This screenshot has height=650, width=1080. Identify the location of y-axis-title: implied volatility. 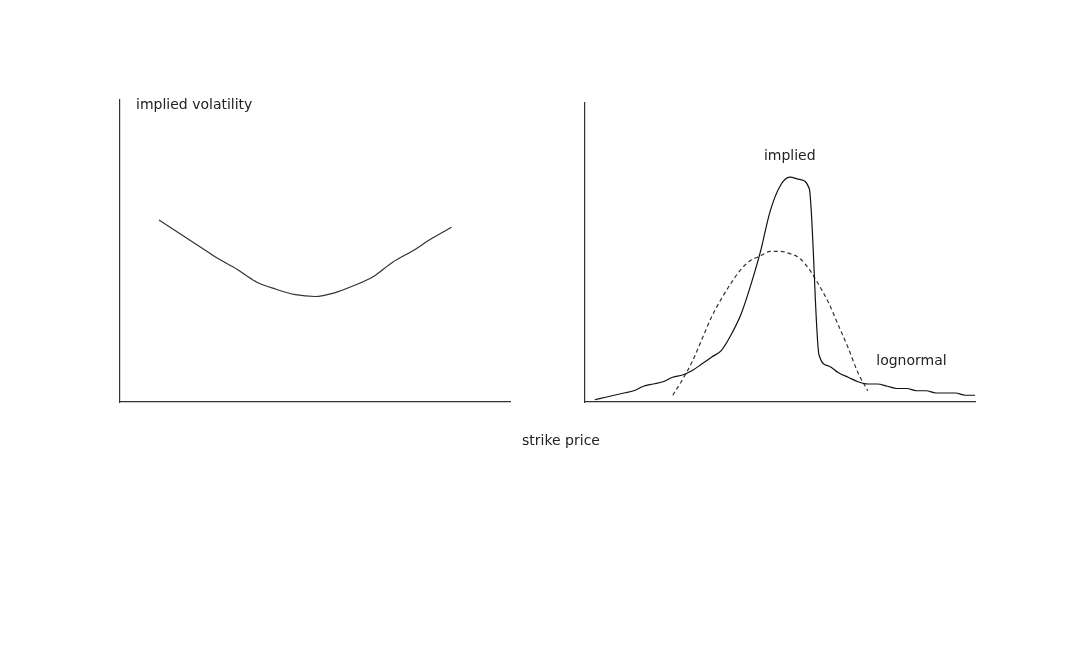
(194, 103).